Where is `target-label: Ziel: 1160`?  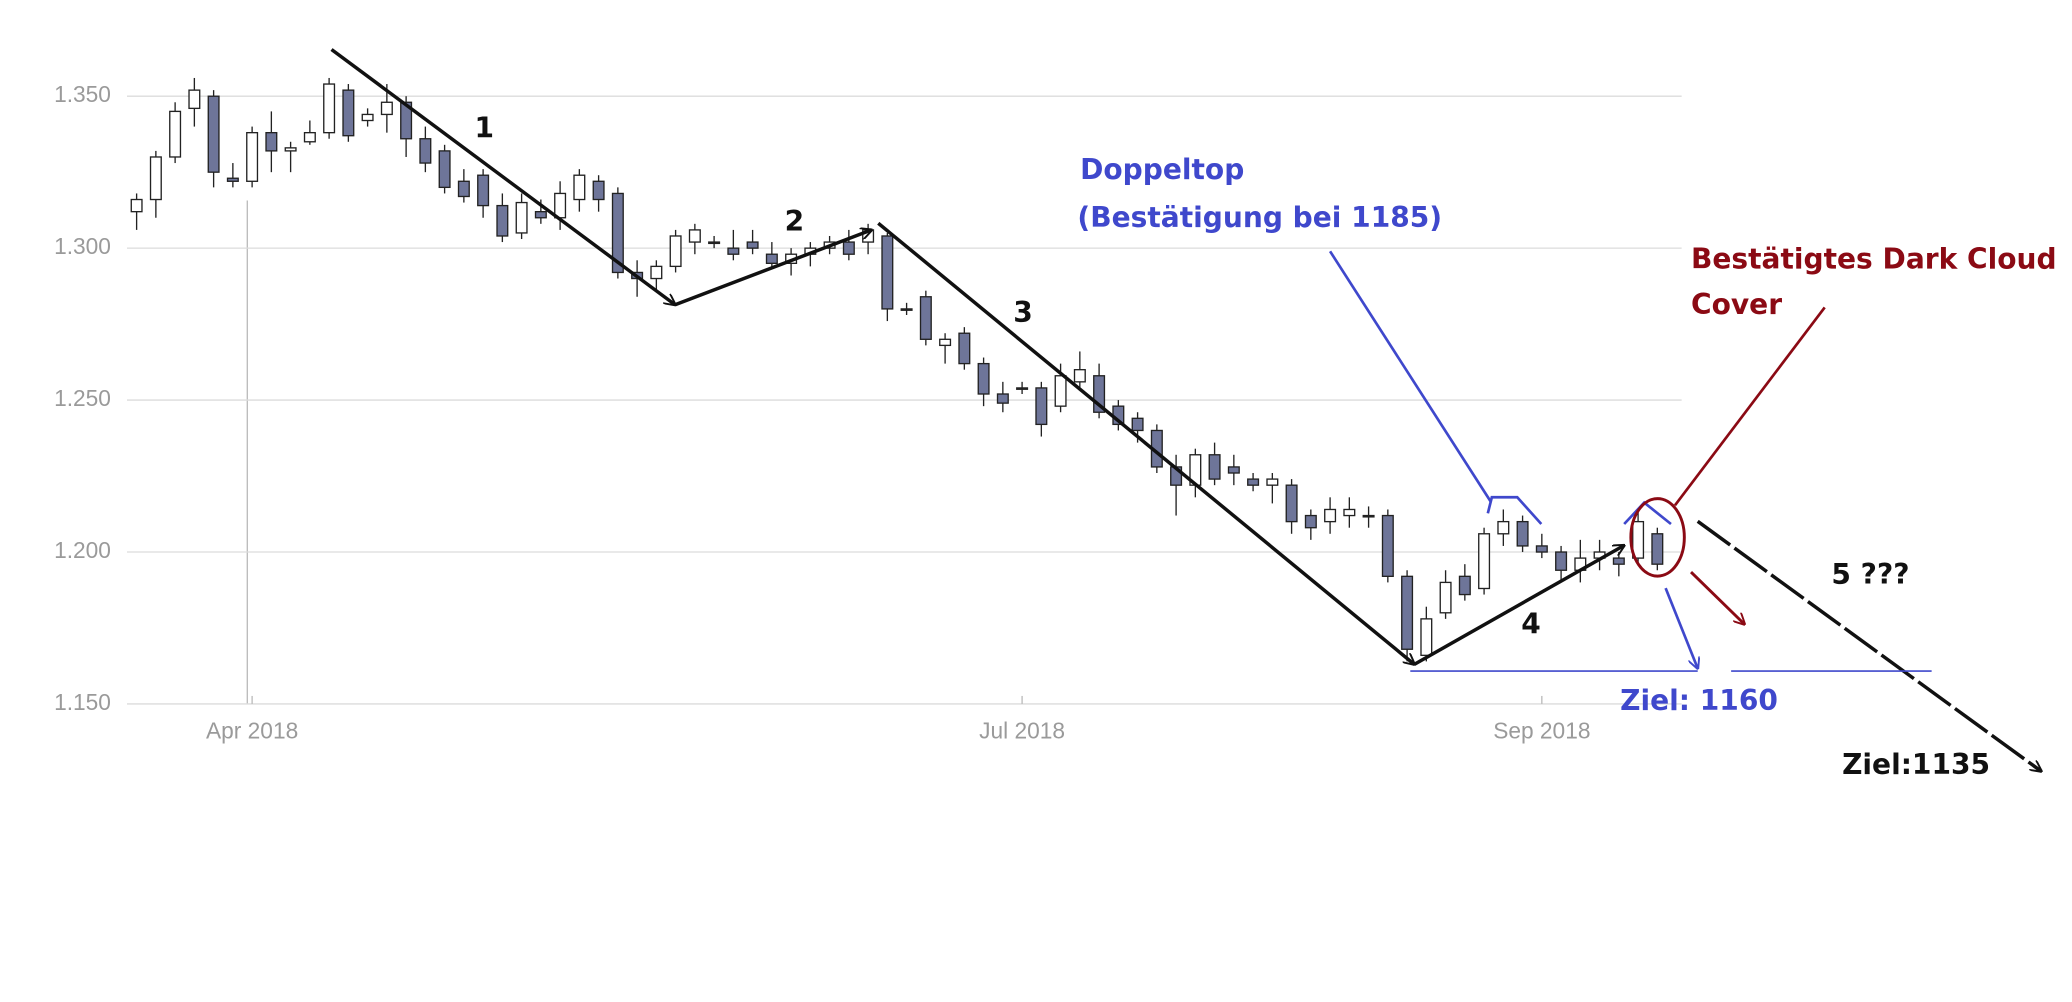
target-label: Ziel: 1160 is located at coordinates (1699, 700).